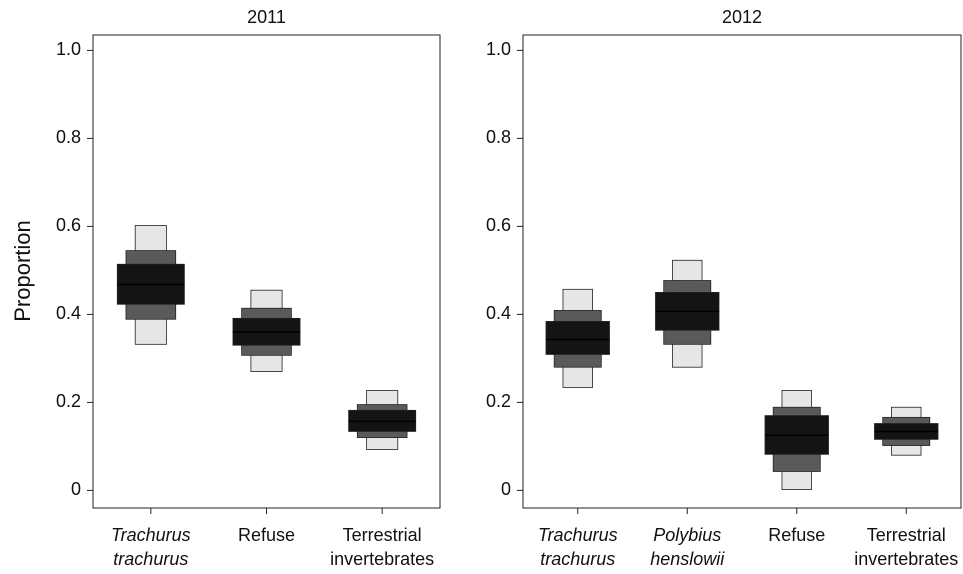 The height and width of the screenshot is (574, 963). What do you see at coordinates (687, 559) in the screenshot?
I see `x-tick-label: henslowii` at bounding box center [687, 559].